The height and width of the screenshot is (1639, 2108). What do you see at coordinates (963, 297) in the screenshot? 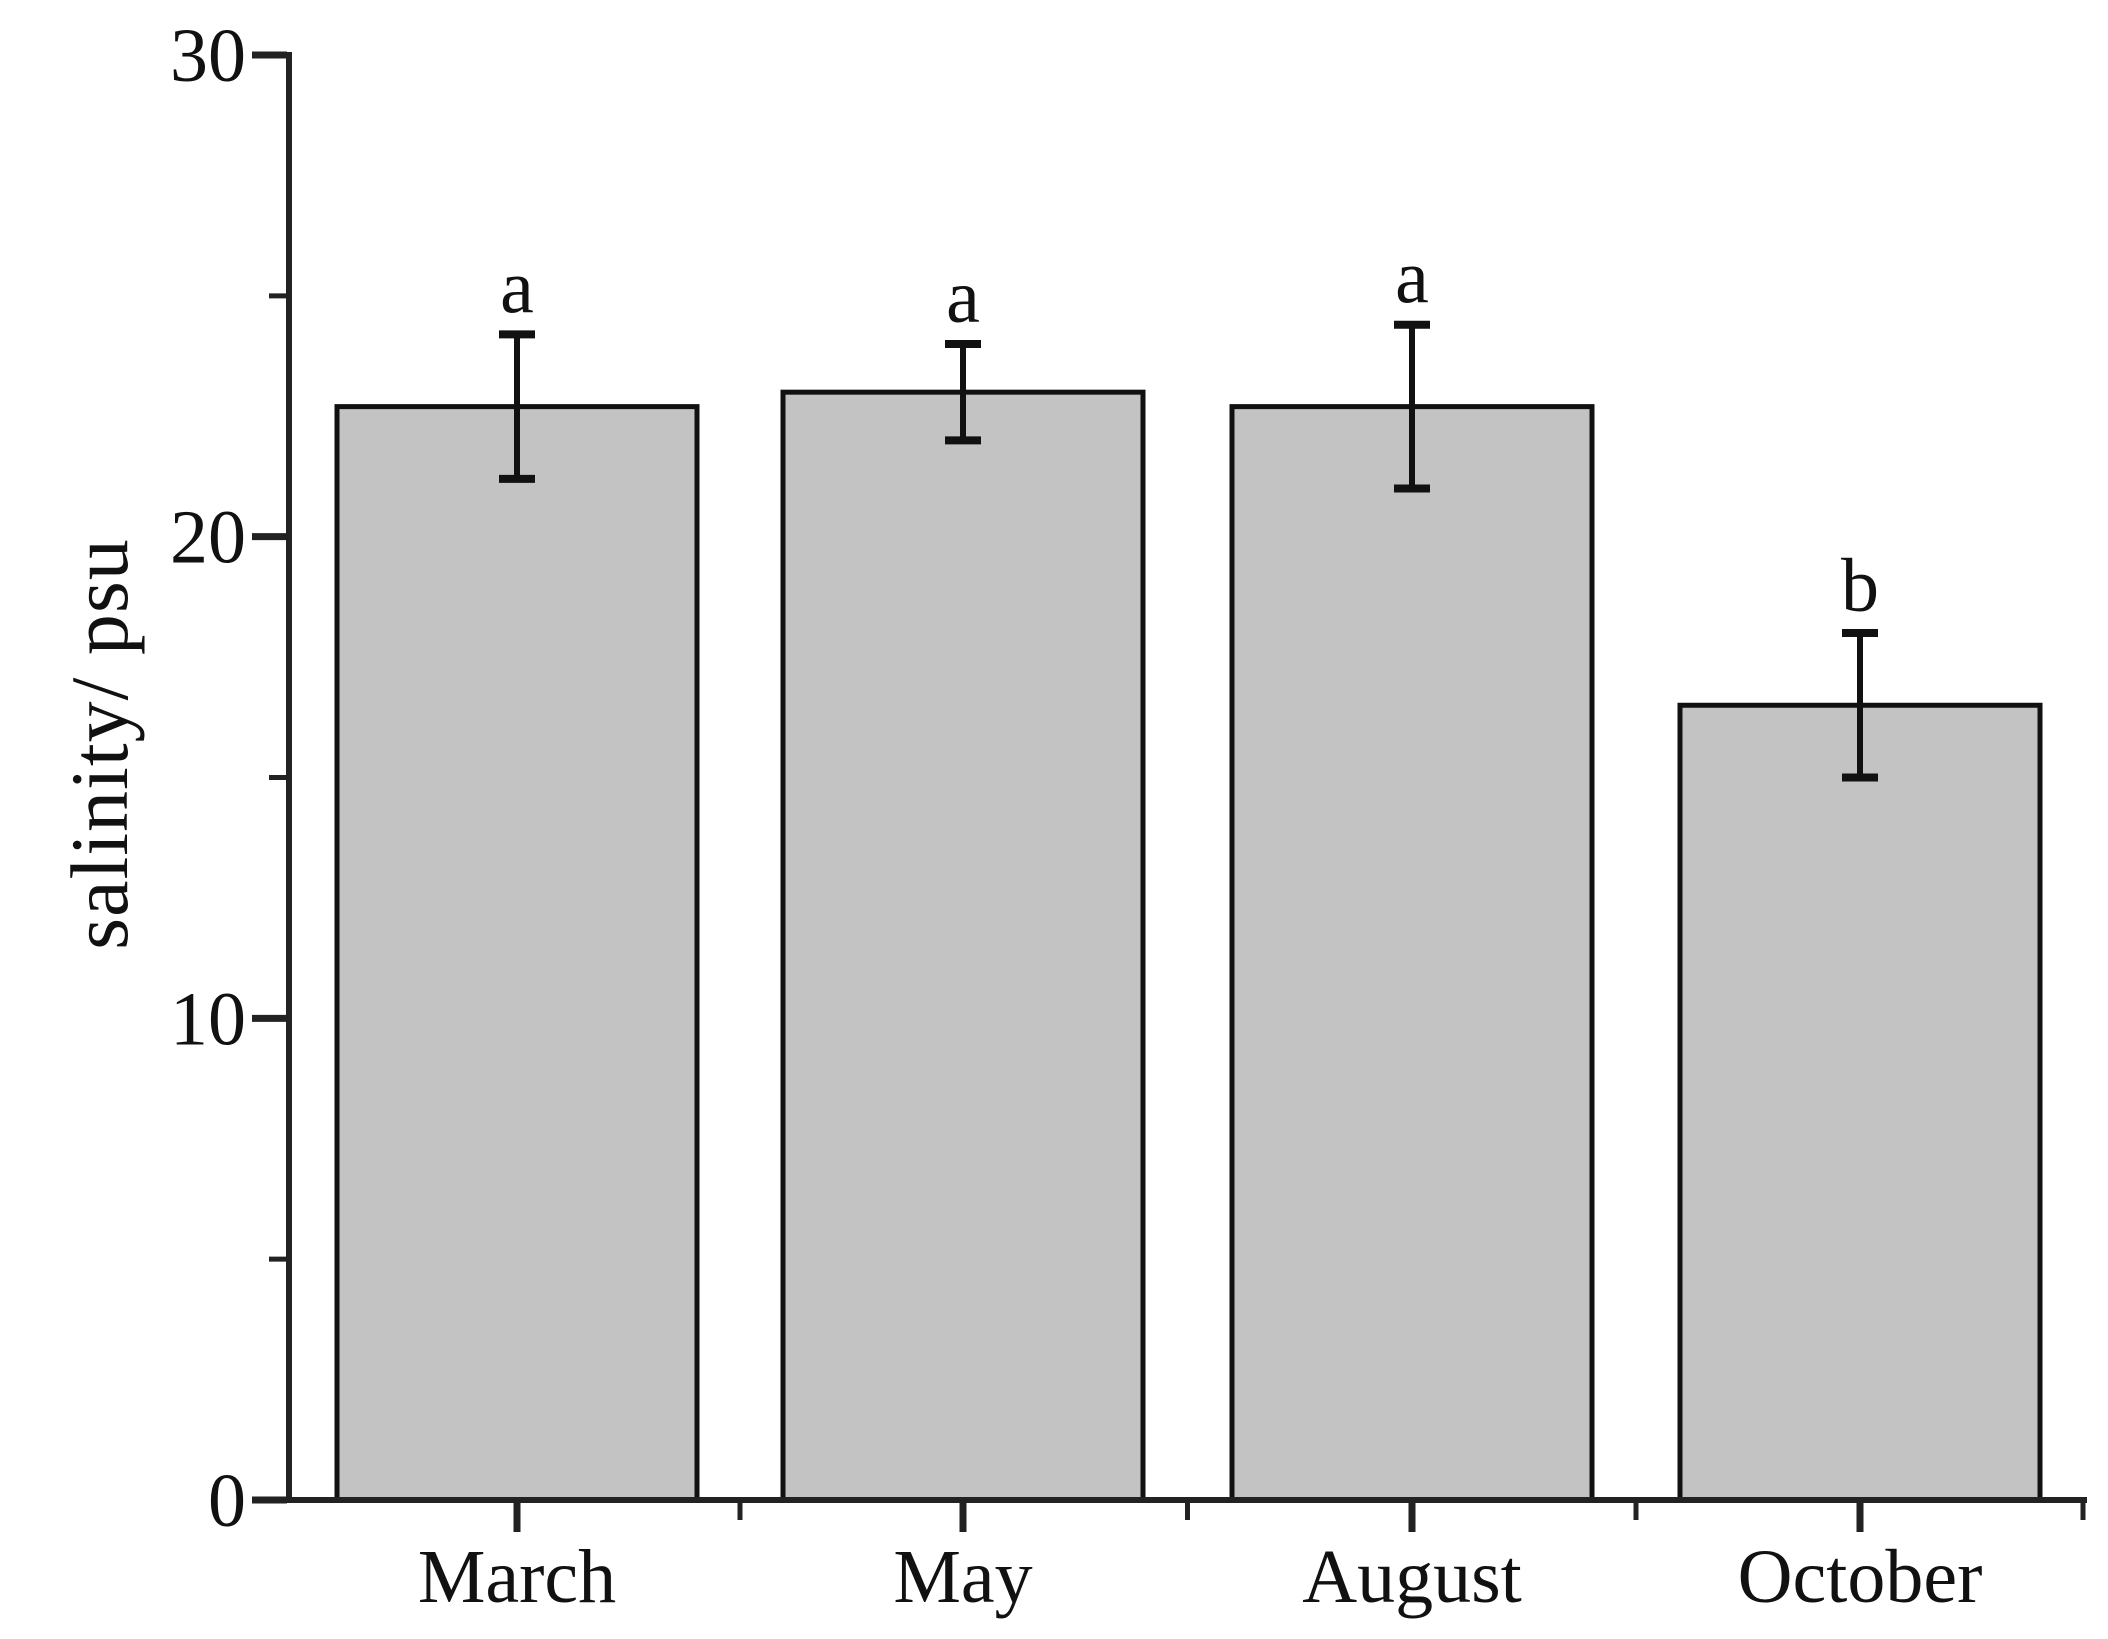
I see `significance-letter-may: a` at bounding box center [963, 297].